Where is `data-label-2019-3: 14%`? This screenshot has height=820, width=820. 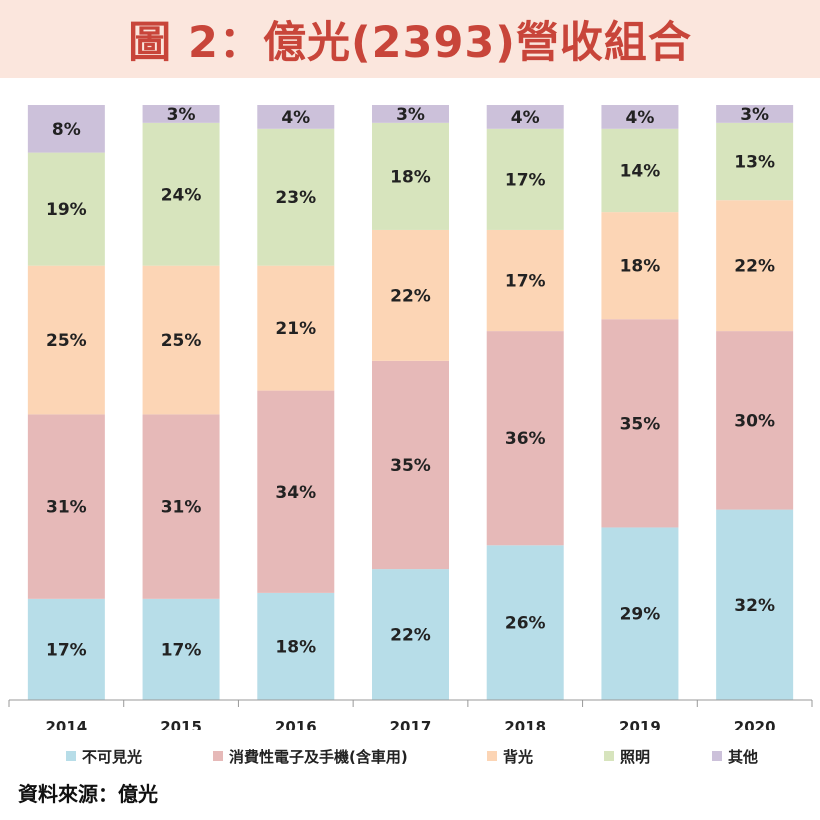 data-label-2019-3: 14% is located at coordinates (640, 171).